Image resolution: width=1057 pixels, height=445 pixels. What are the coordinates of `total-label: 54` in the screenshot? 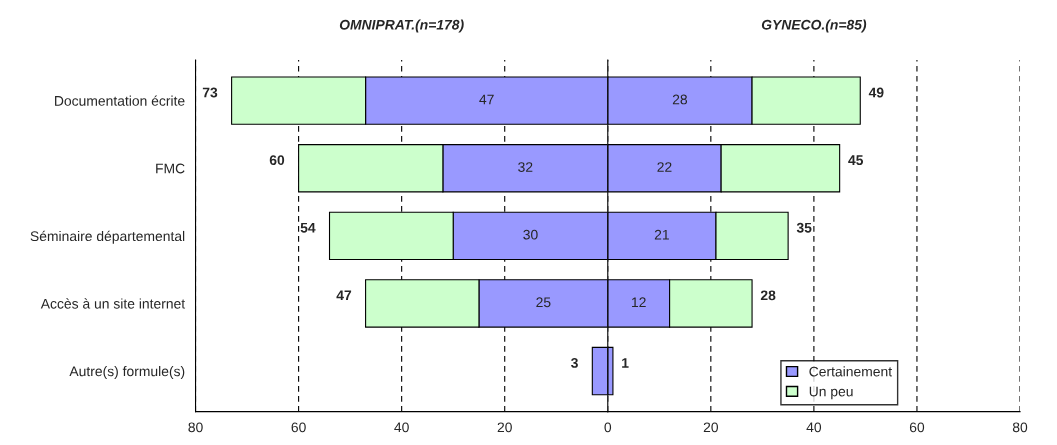 It's located at (308, 227).